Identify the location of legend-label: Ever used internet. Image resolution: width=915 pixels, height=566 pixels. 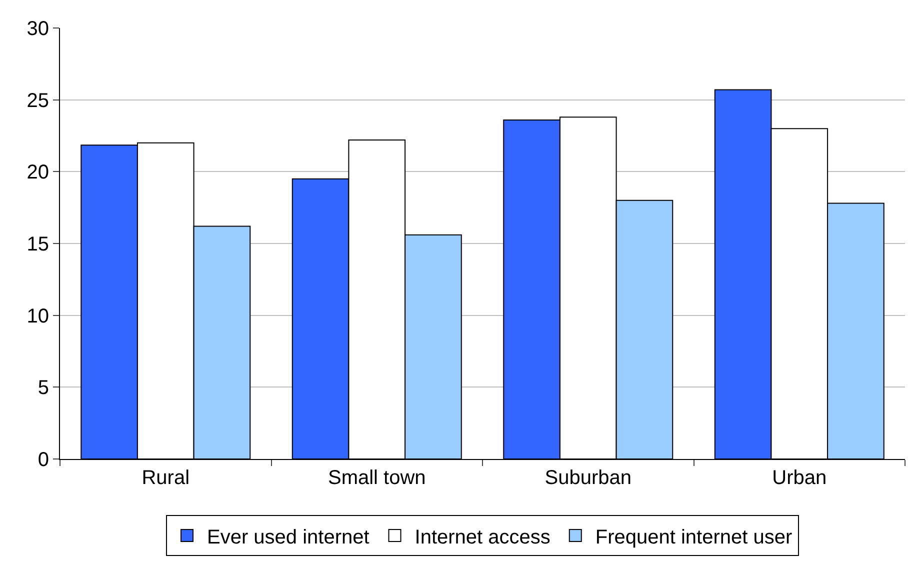
(288, 537).